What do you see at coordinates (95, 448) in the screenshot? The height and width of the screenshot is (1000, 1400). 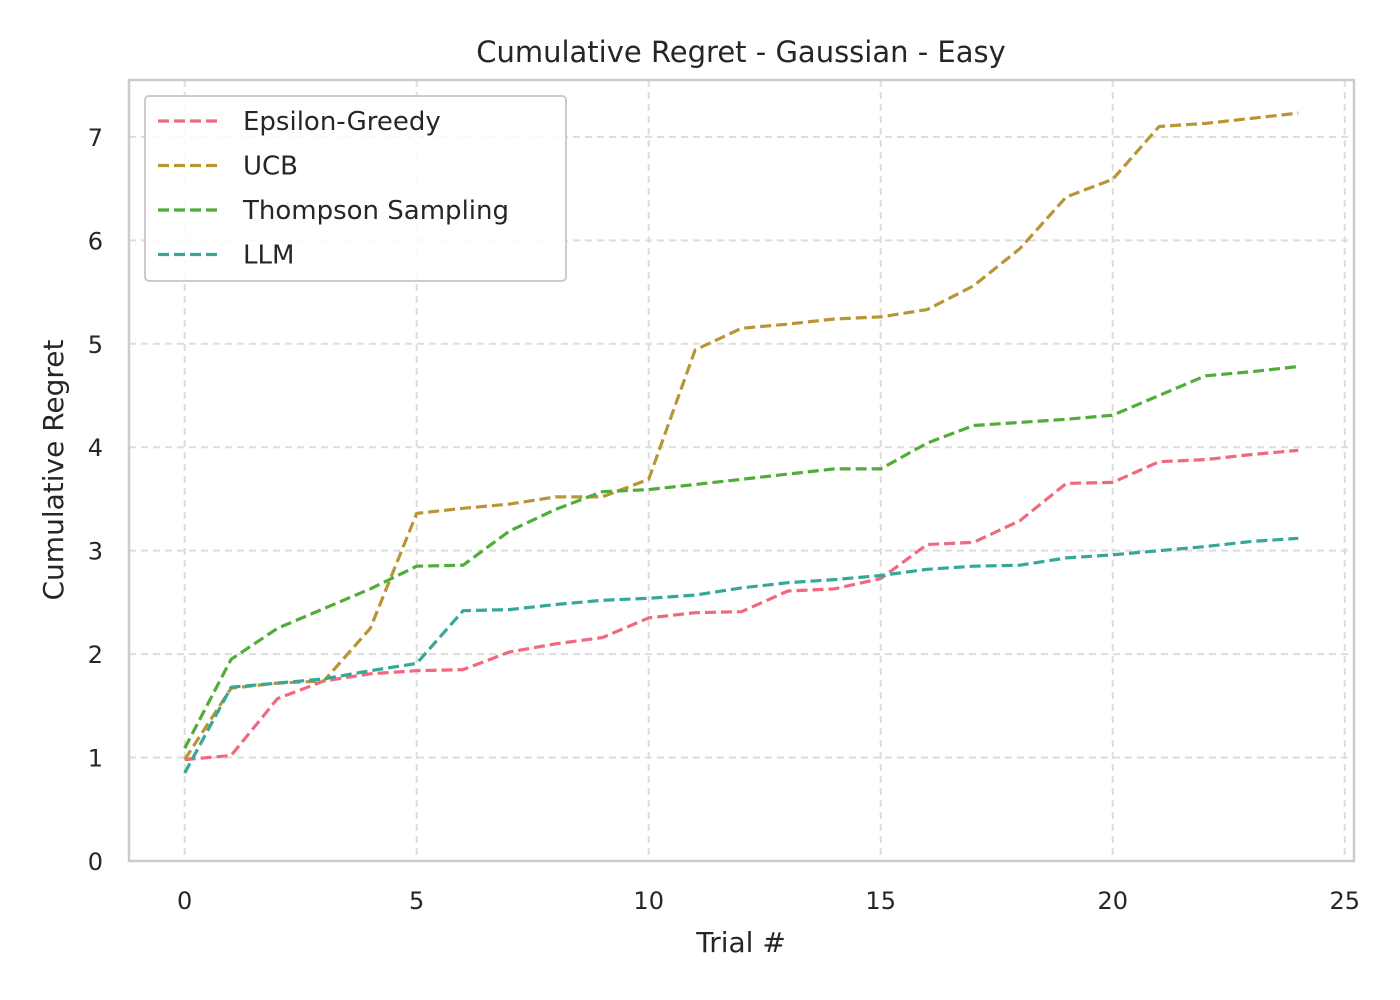 I see `y-tick-label: 4` at bounding box center [95, 448].